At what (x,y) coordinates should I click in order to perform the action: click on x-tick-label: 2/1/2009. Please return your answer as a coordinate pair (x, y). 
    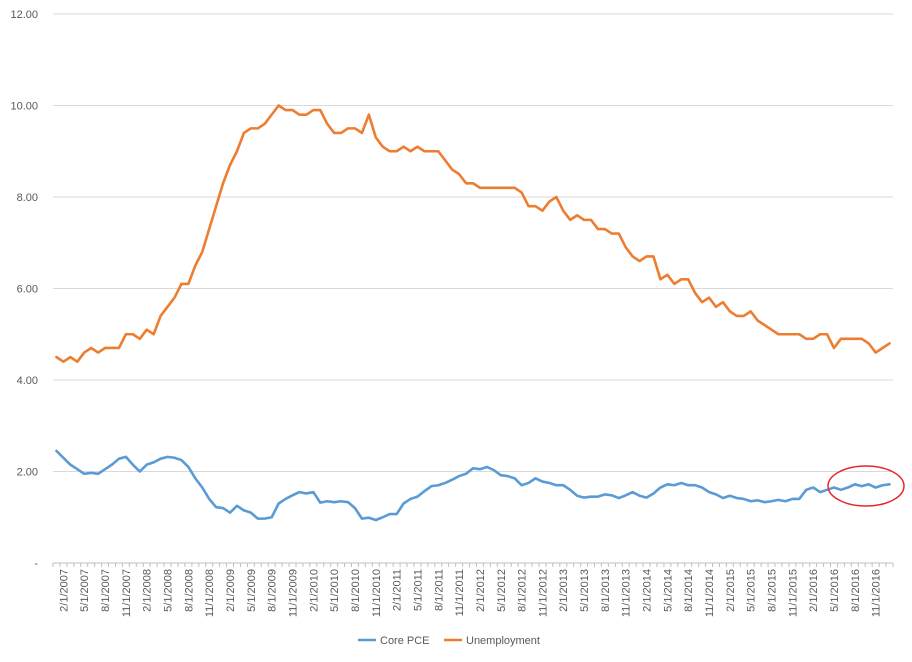
    Looking at the image, I should click on (231, 590).